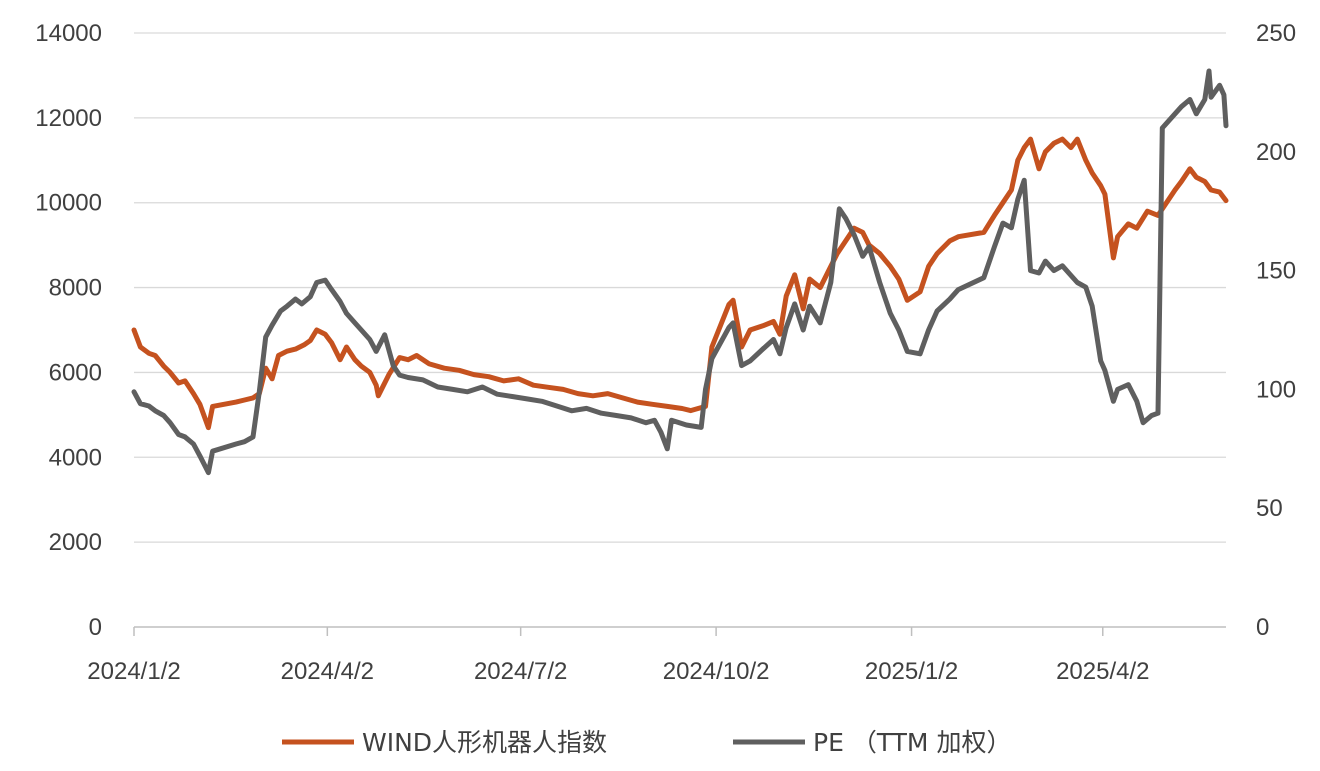 Image resolution: width=1320 pixels, height=771 pixels. Describe the element at coordinates (68, 33) in the screenshot. I see `y-left-tick-label: 14000` at that location.